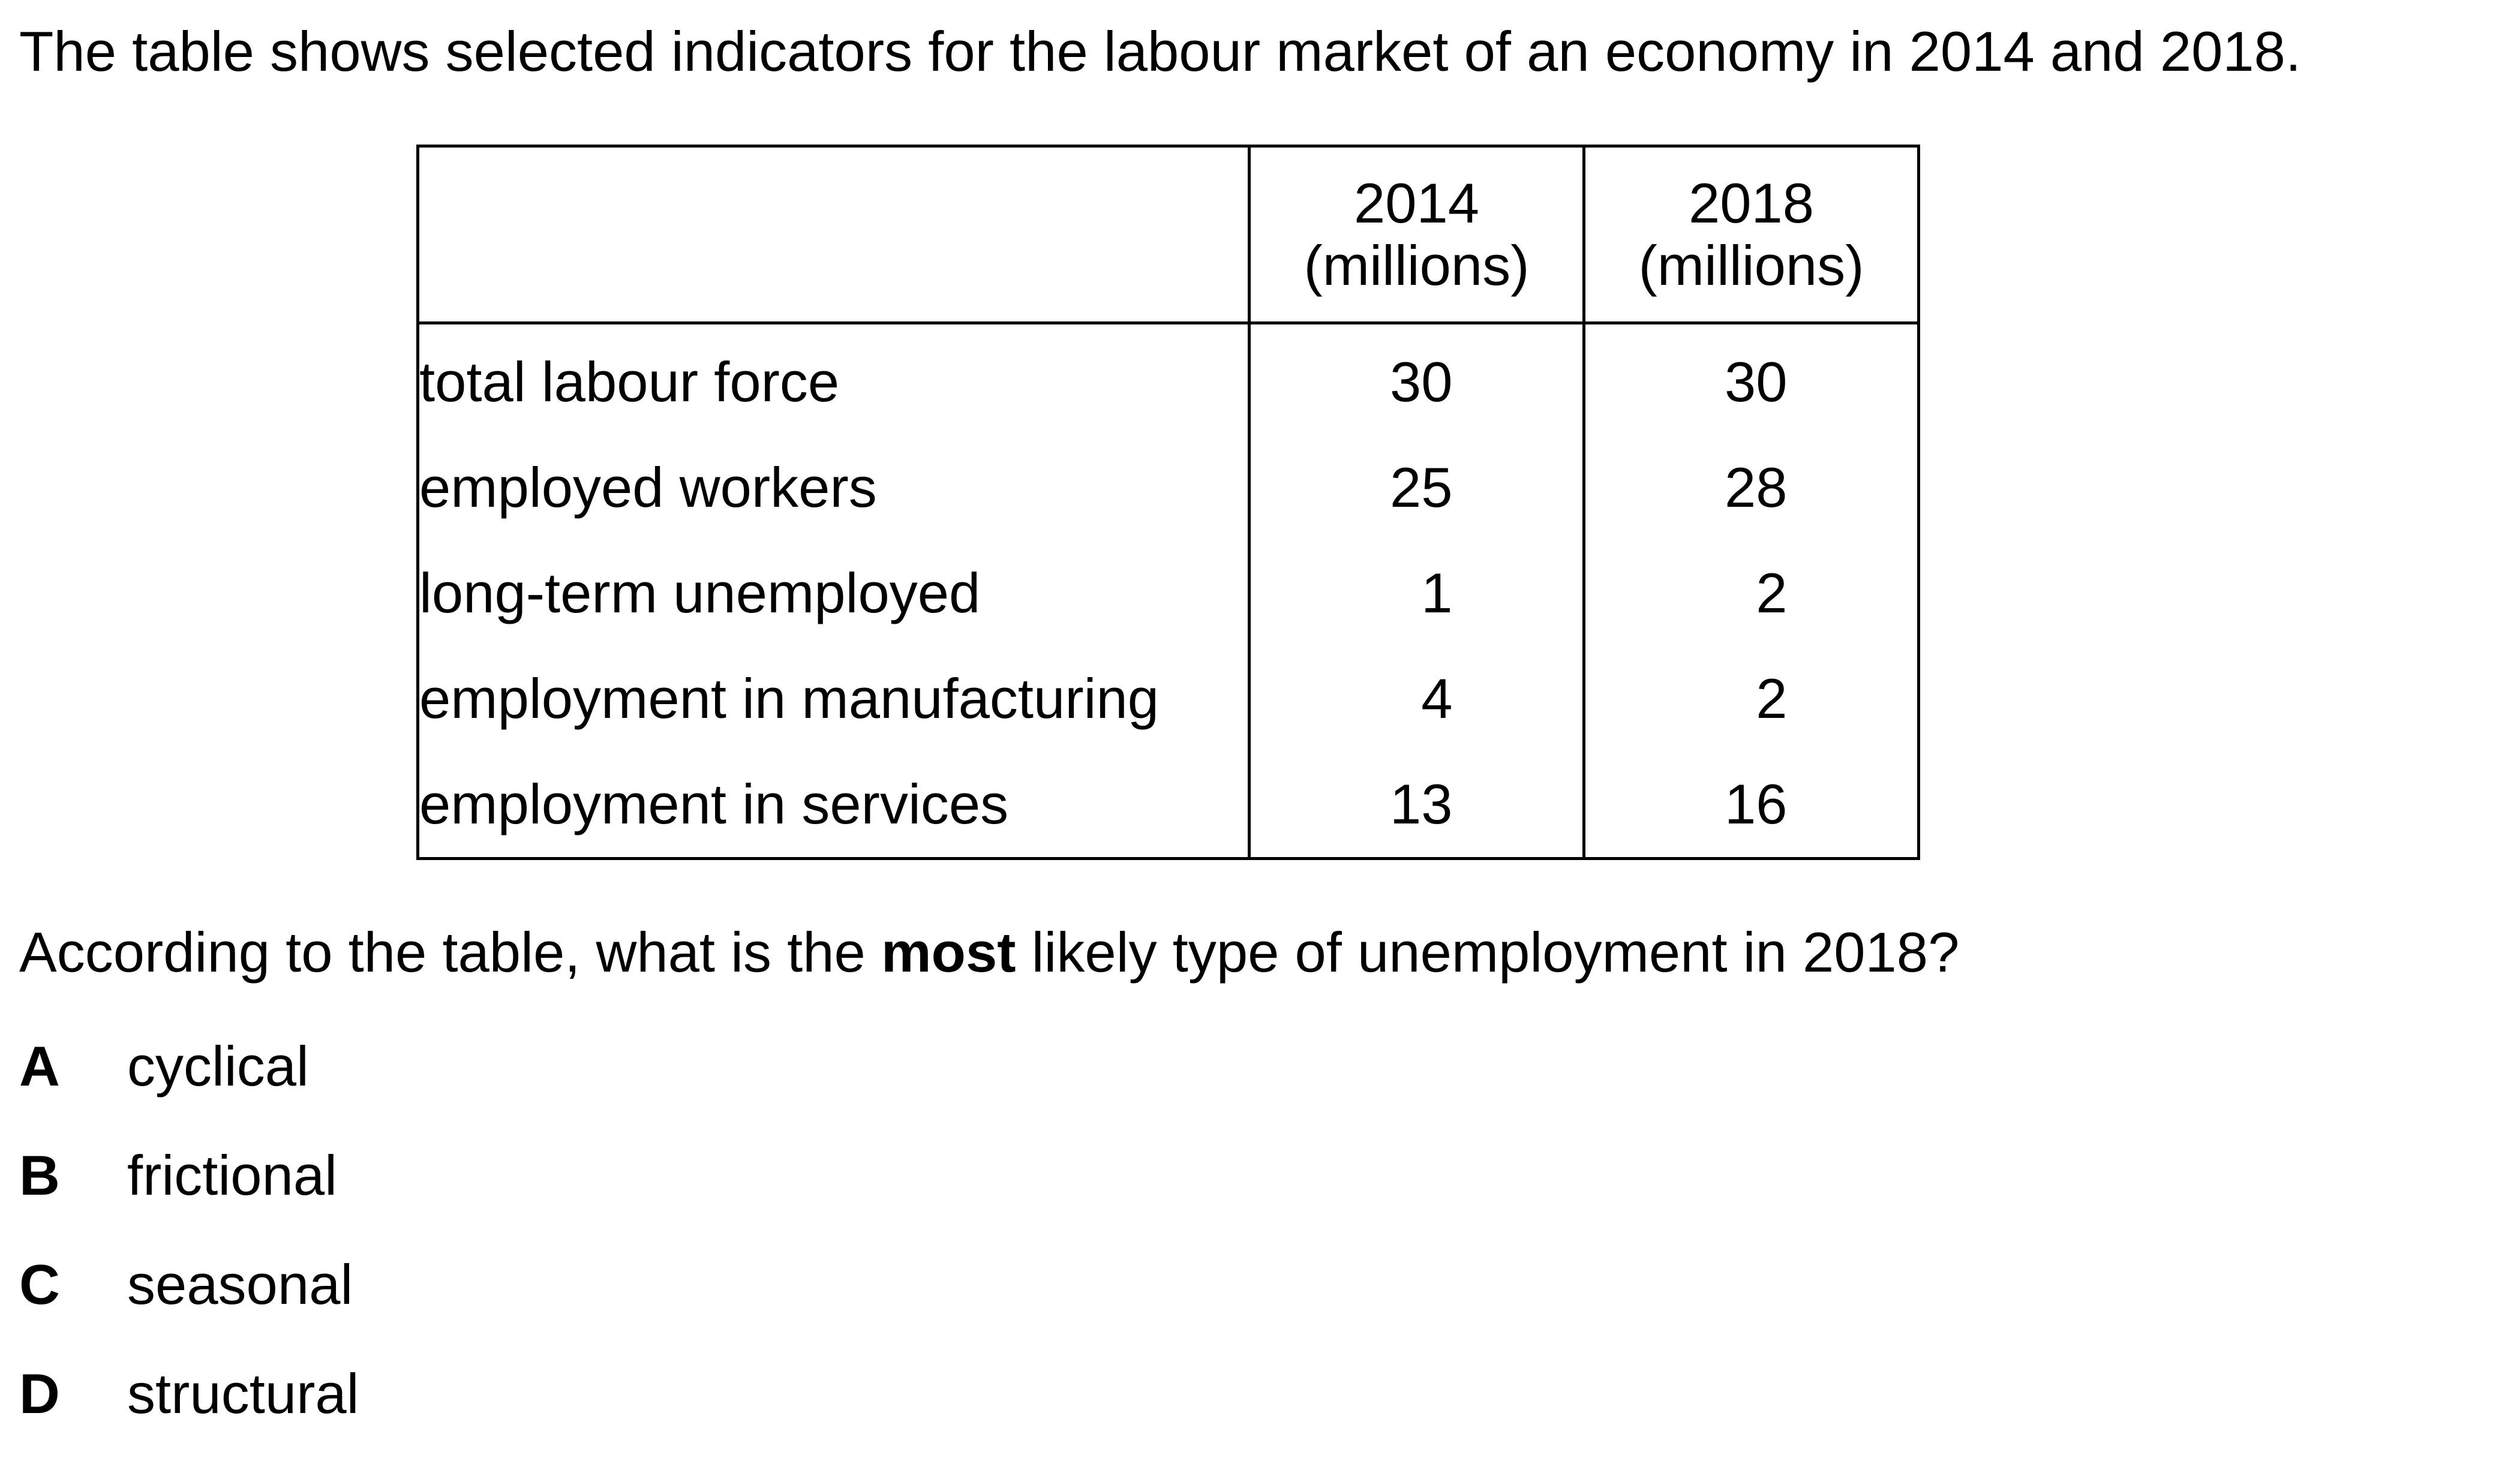 The height and width of the screenshot is (1467, 2520). What do you see at coordinates (1416, 203) in the screenshot?
I see `header-year: 2014` at bounding box center [1416, 203].